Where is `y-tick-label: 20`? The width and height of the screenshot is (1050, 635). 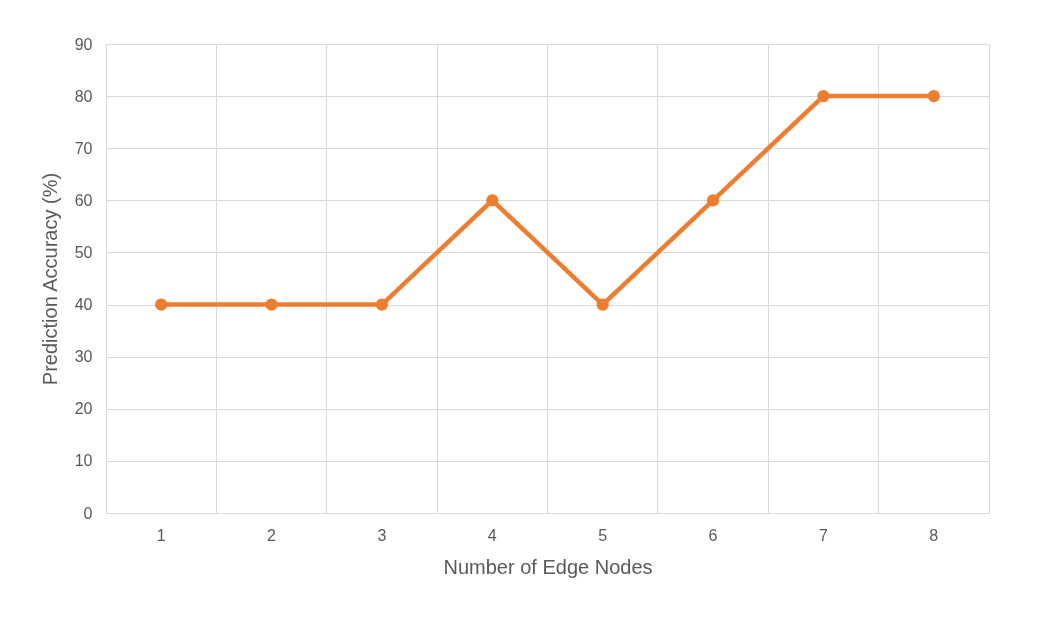
y-tick-label: 20 is located at coordinates (83, 409).